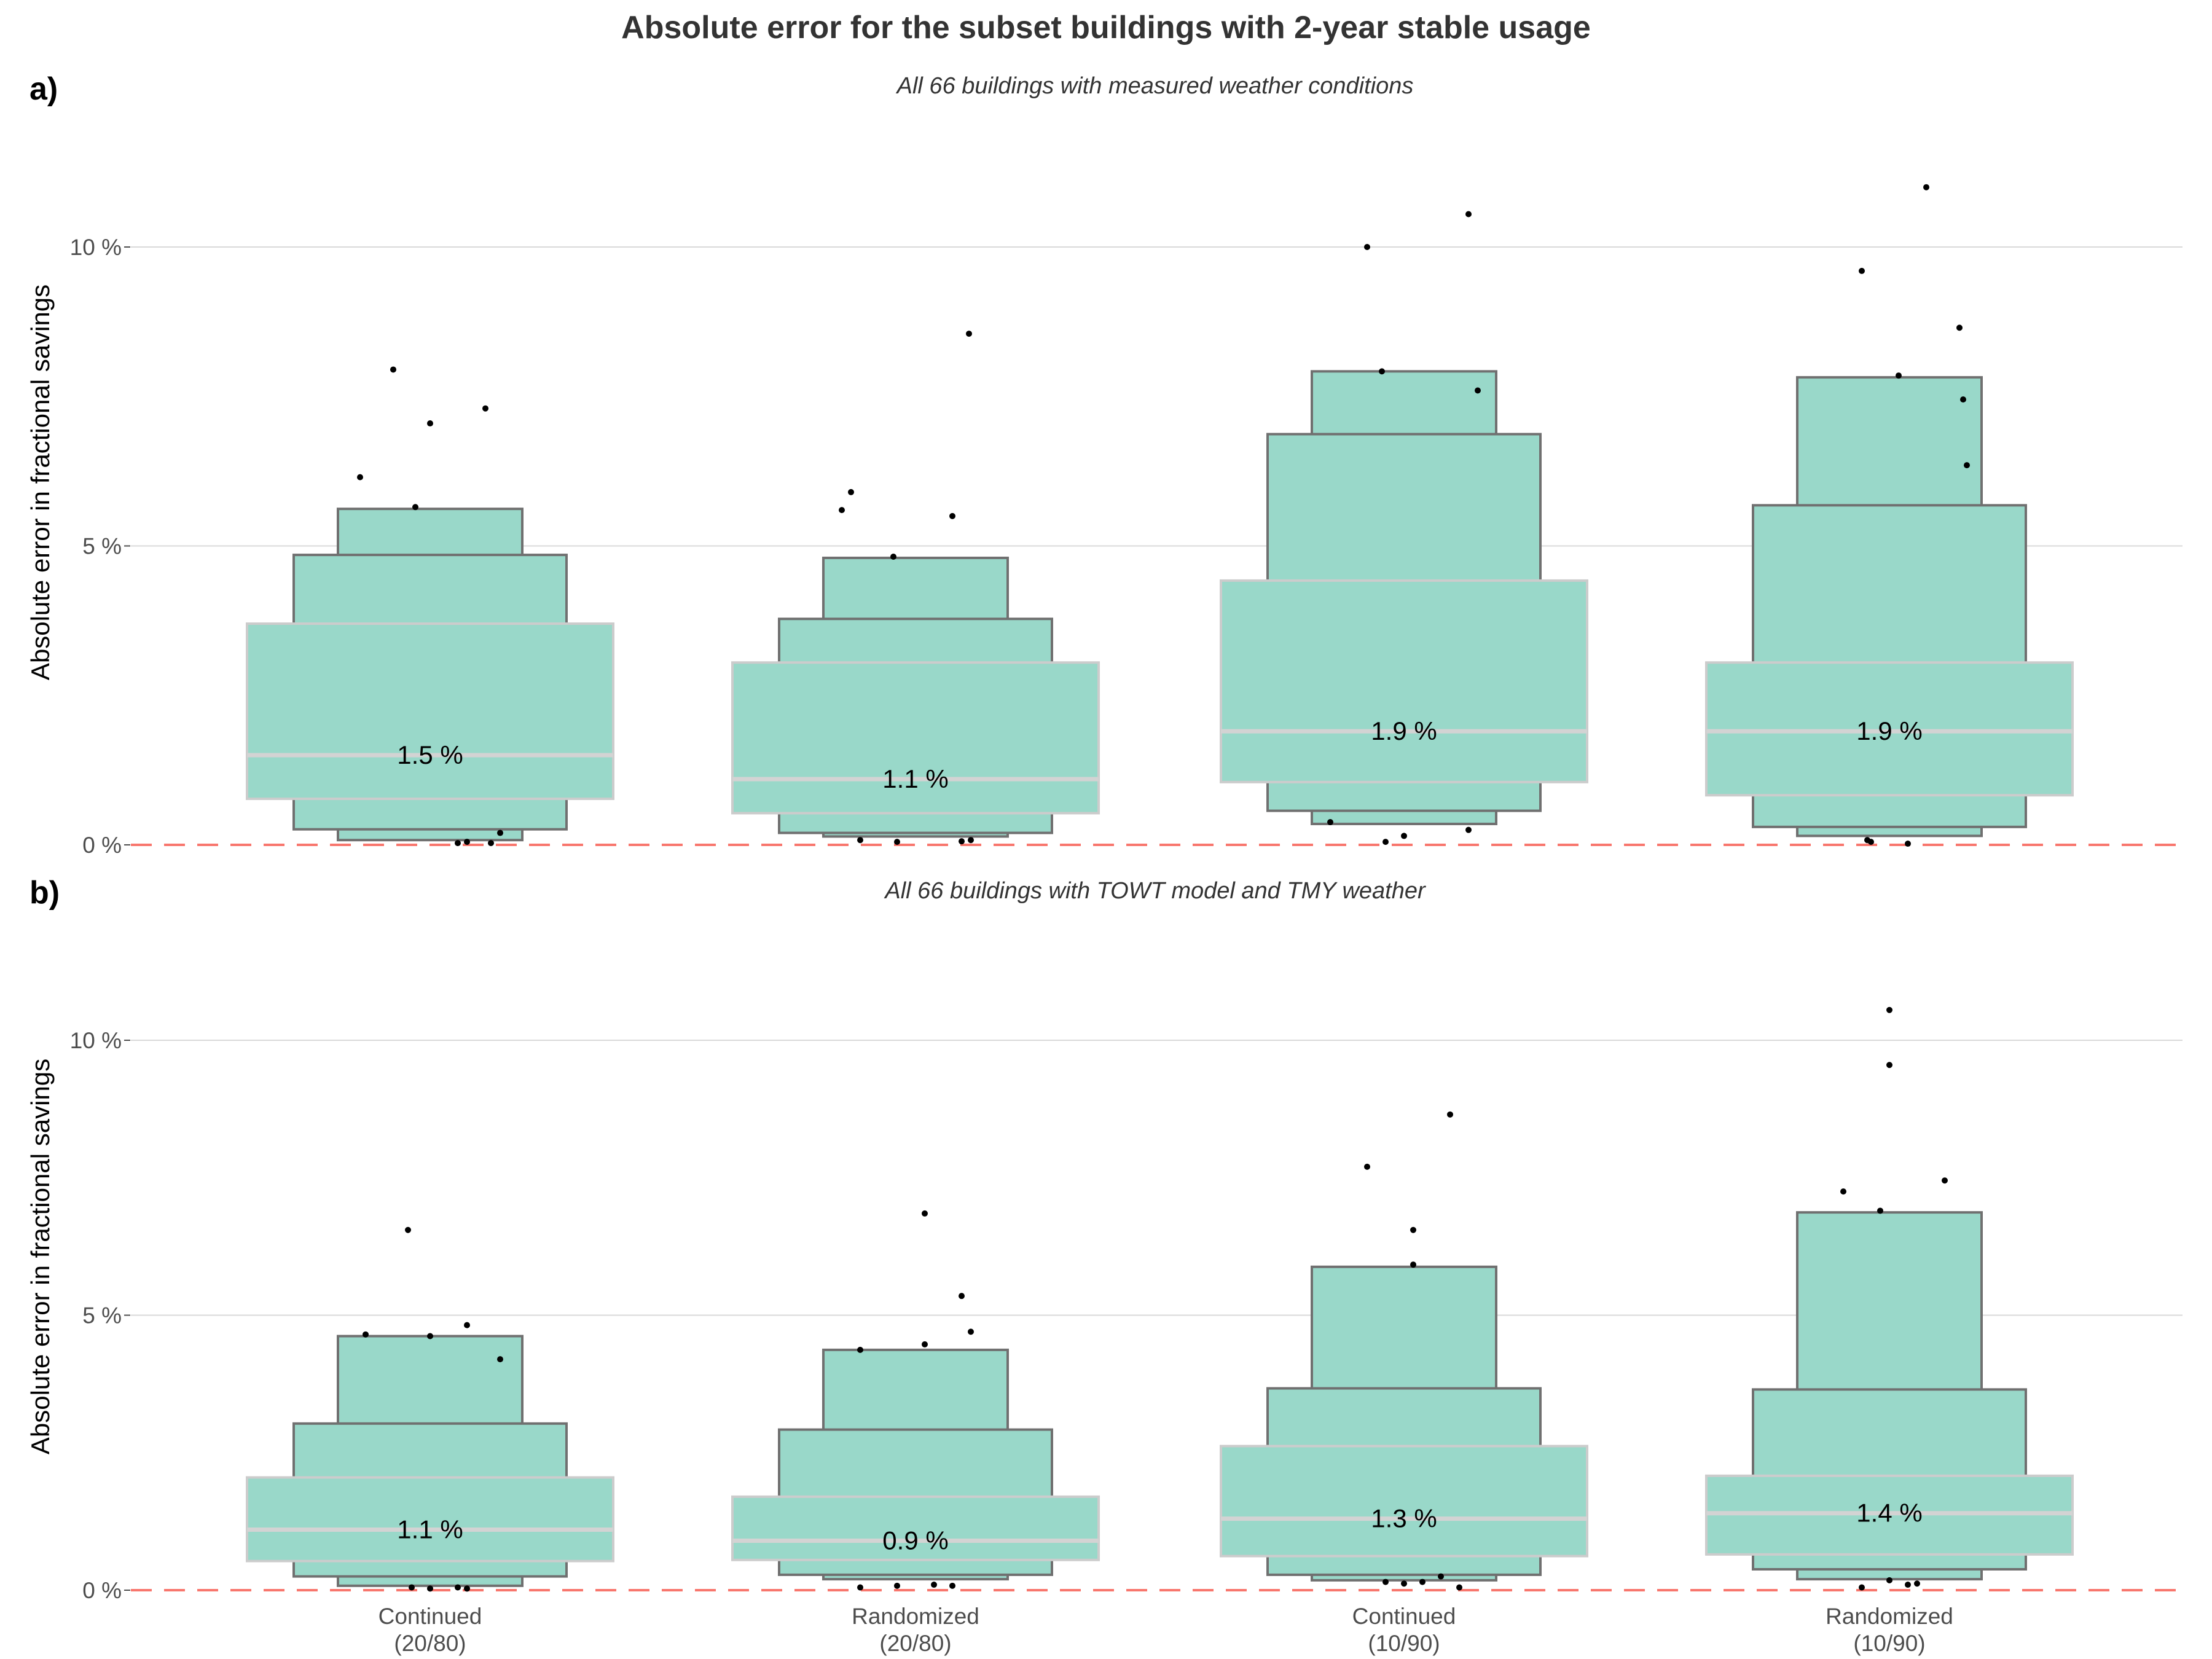 The image size is (2212, 1659). What do you see at coordinates (1404, 1518) in the screenshot?
I see `median-value-label: 1.3 %` at bounding box center [1404, 1518].